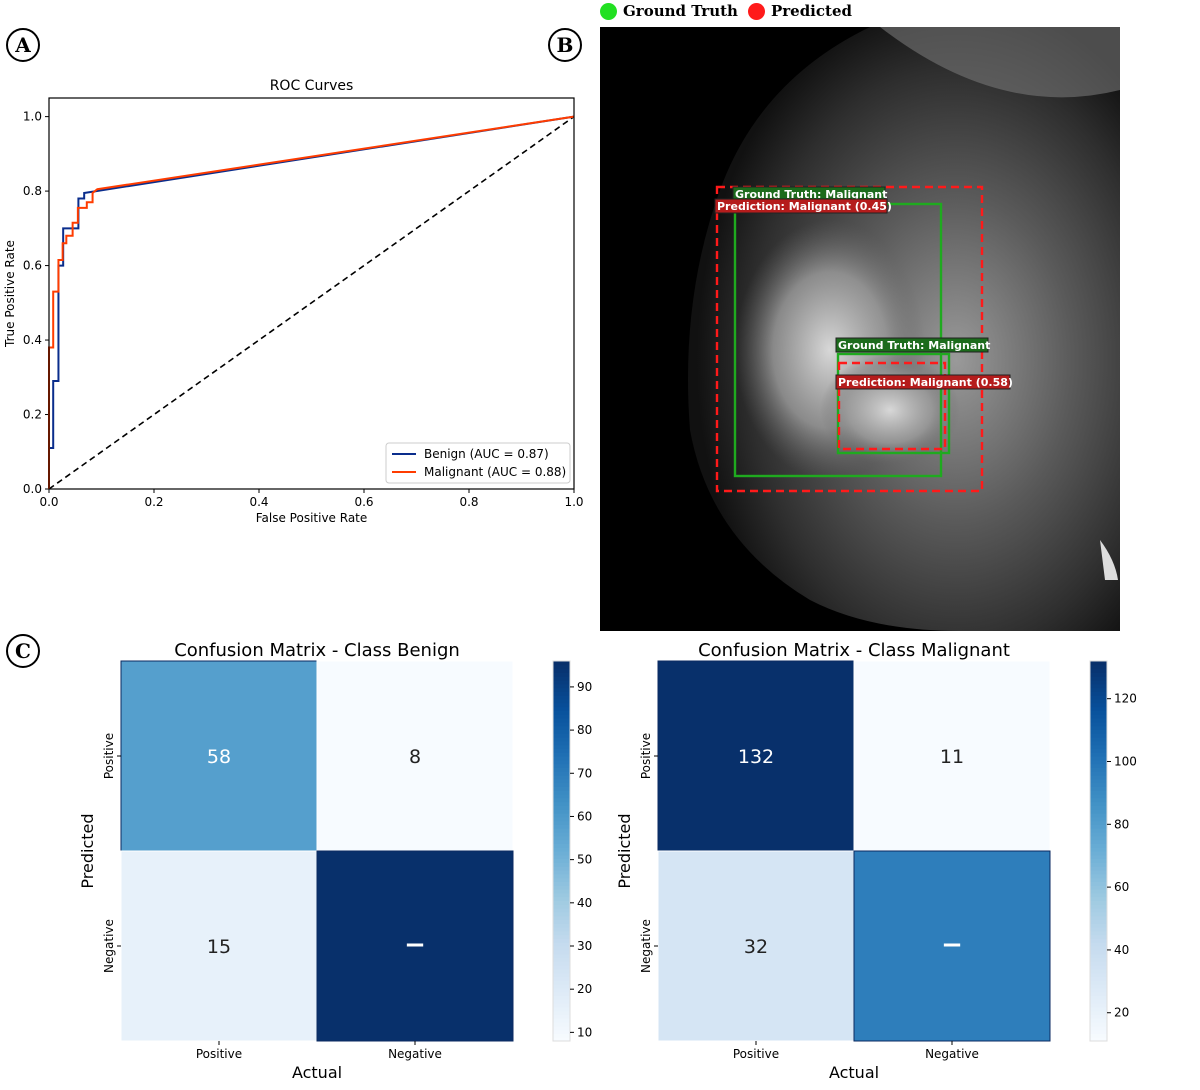 The width and height of the screenshot is (1200, 1090). I want to click on box-label: Ground Truth: Malignant, so click(914, 345).